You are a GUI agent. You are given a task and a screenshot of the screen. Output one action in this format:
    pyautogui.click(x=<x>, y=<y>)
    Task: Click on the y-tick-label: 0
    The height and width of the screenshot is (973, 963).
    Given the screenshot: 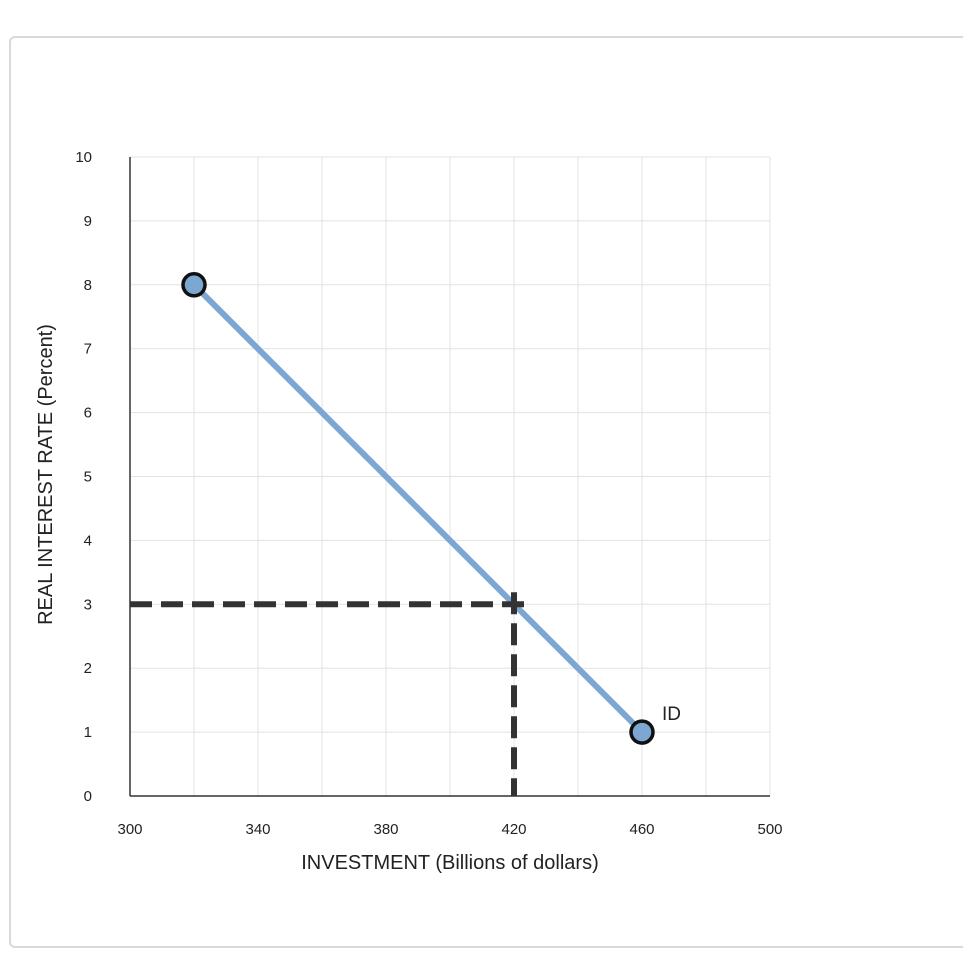 What is the action you would take?
    pyautogui.click(x=88, y=796)
    